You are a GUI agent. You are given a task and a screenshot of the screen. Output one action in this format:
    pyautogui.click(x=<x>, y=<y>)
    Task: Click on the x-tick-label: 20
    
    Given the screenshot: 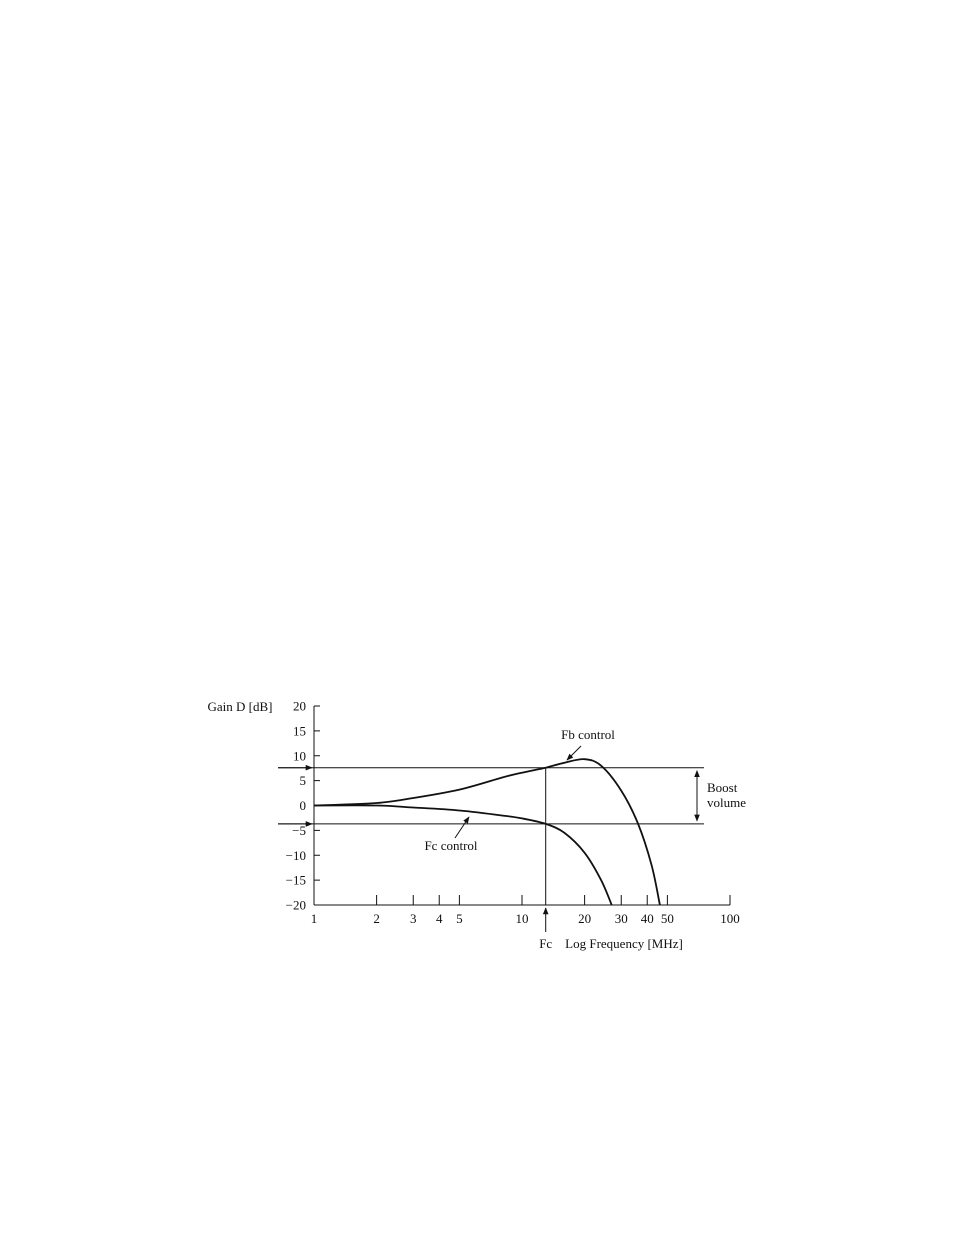 What is the action you would take?
    pyautogui.click(x=584, y=918)
    